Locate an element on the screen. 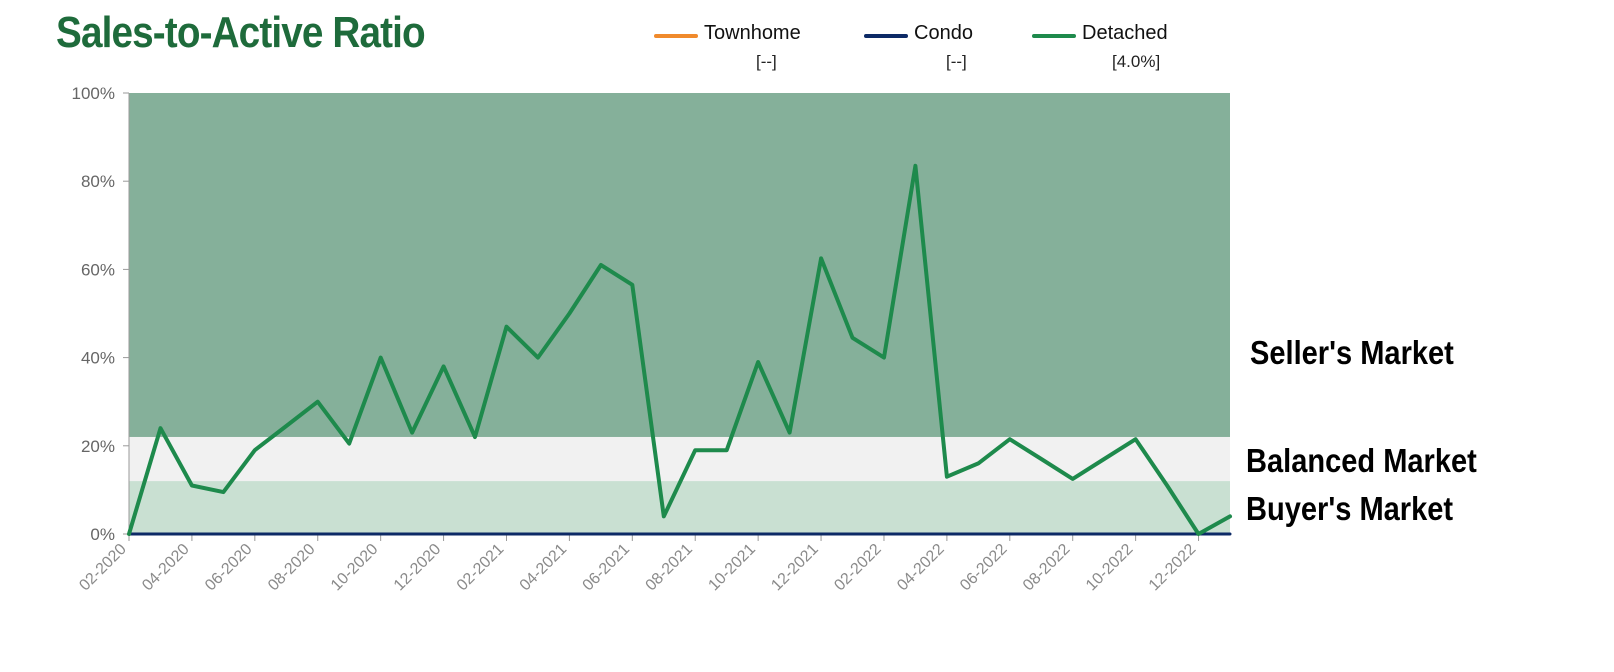  legend-detached-swatch is located at coordinates (1054, 36).